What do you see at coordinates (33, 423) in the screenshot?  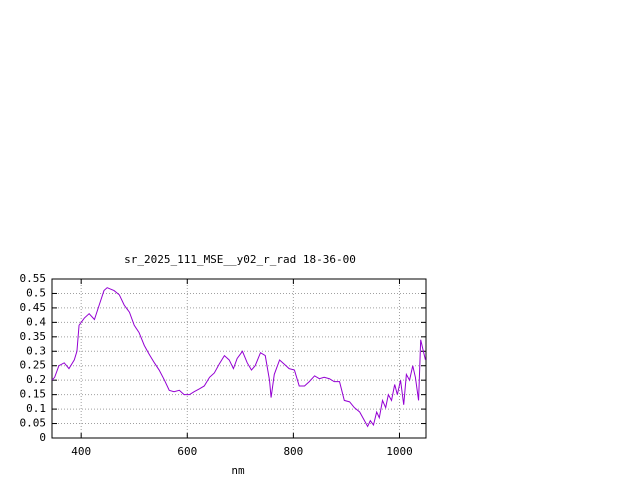 I see `y-tick-label: 0.05` at bounding box center [33, 423].